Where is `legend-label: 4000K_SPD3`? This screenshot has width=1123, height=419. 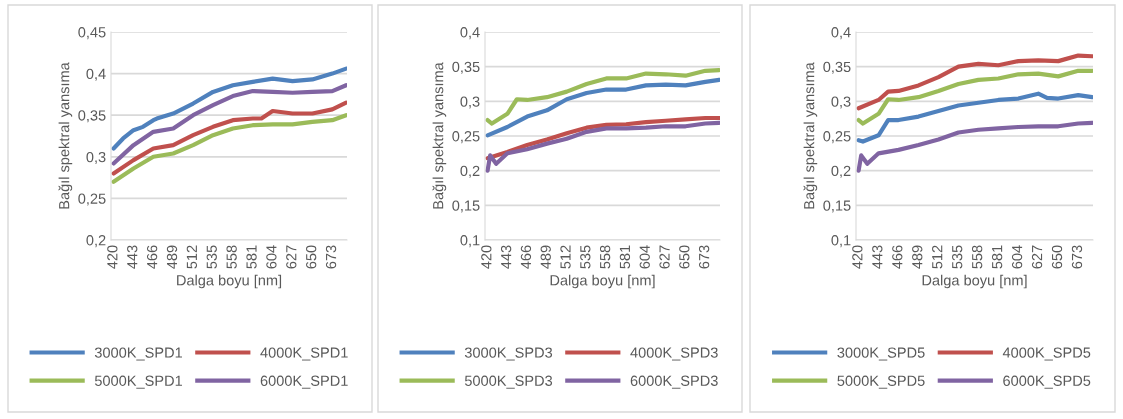
legend-label: 4000K_SPD3 is located at coordinates (674, 354).